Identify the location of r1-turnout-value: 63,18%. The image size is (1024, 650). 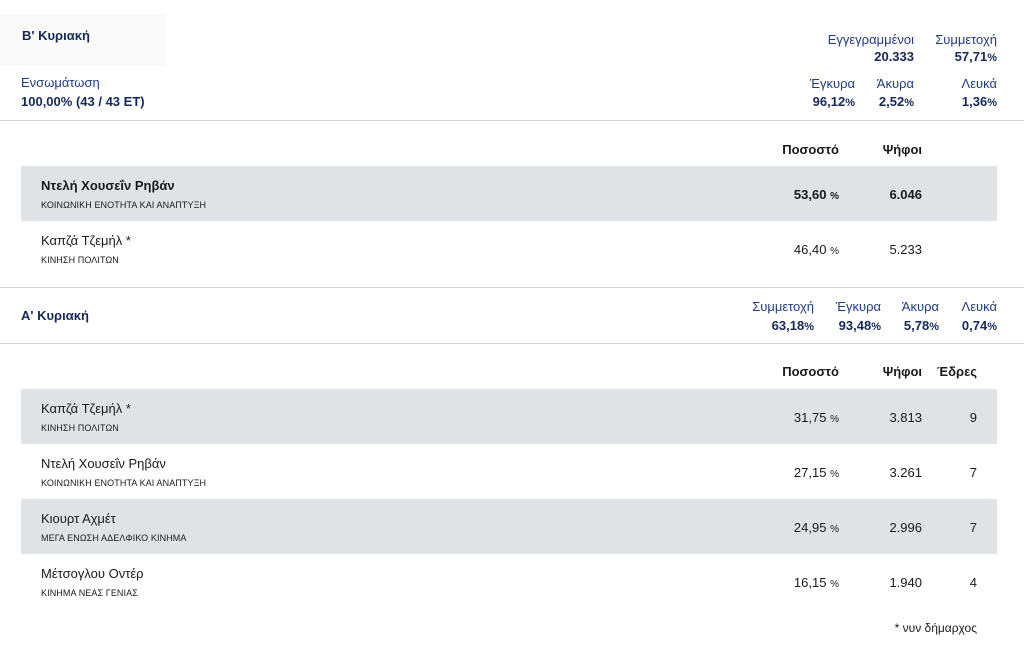
(792, 325).